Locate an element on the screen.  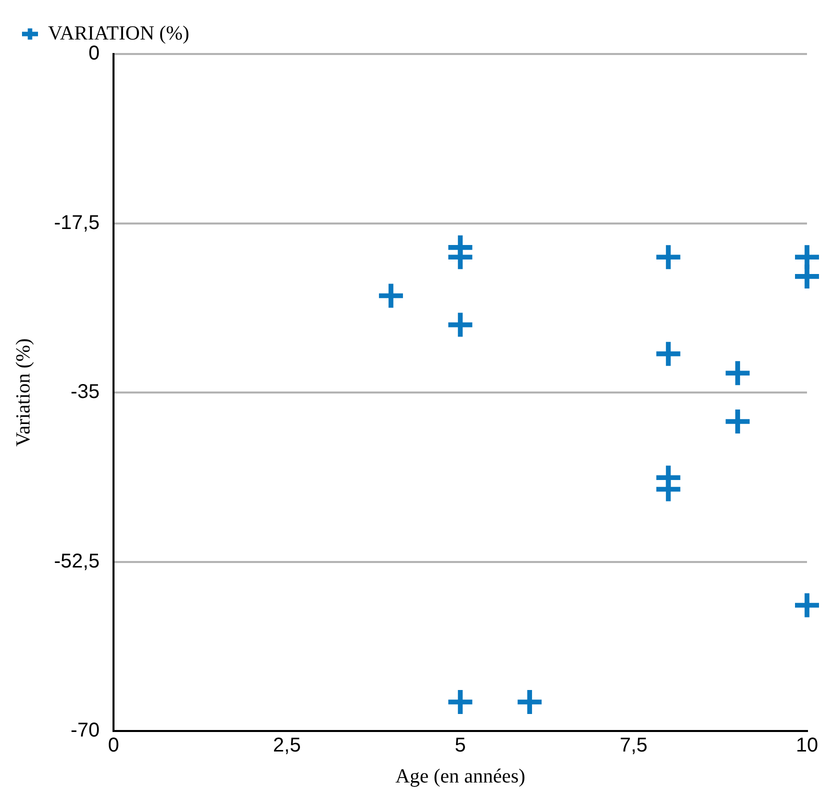
y-tick-label: -70 is located at coordinates (85, 731).